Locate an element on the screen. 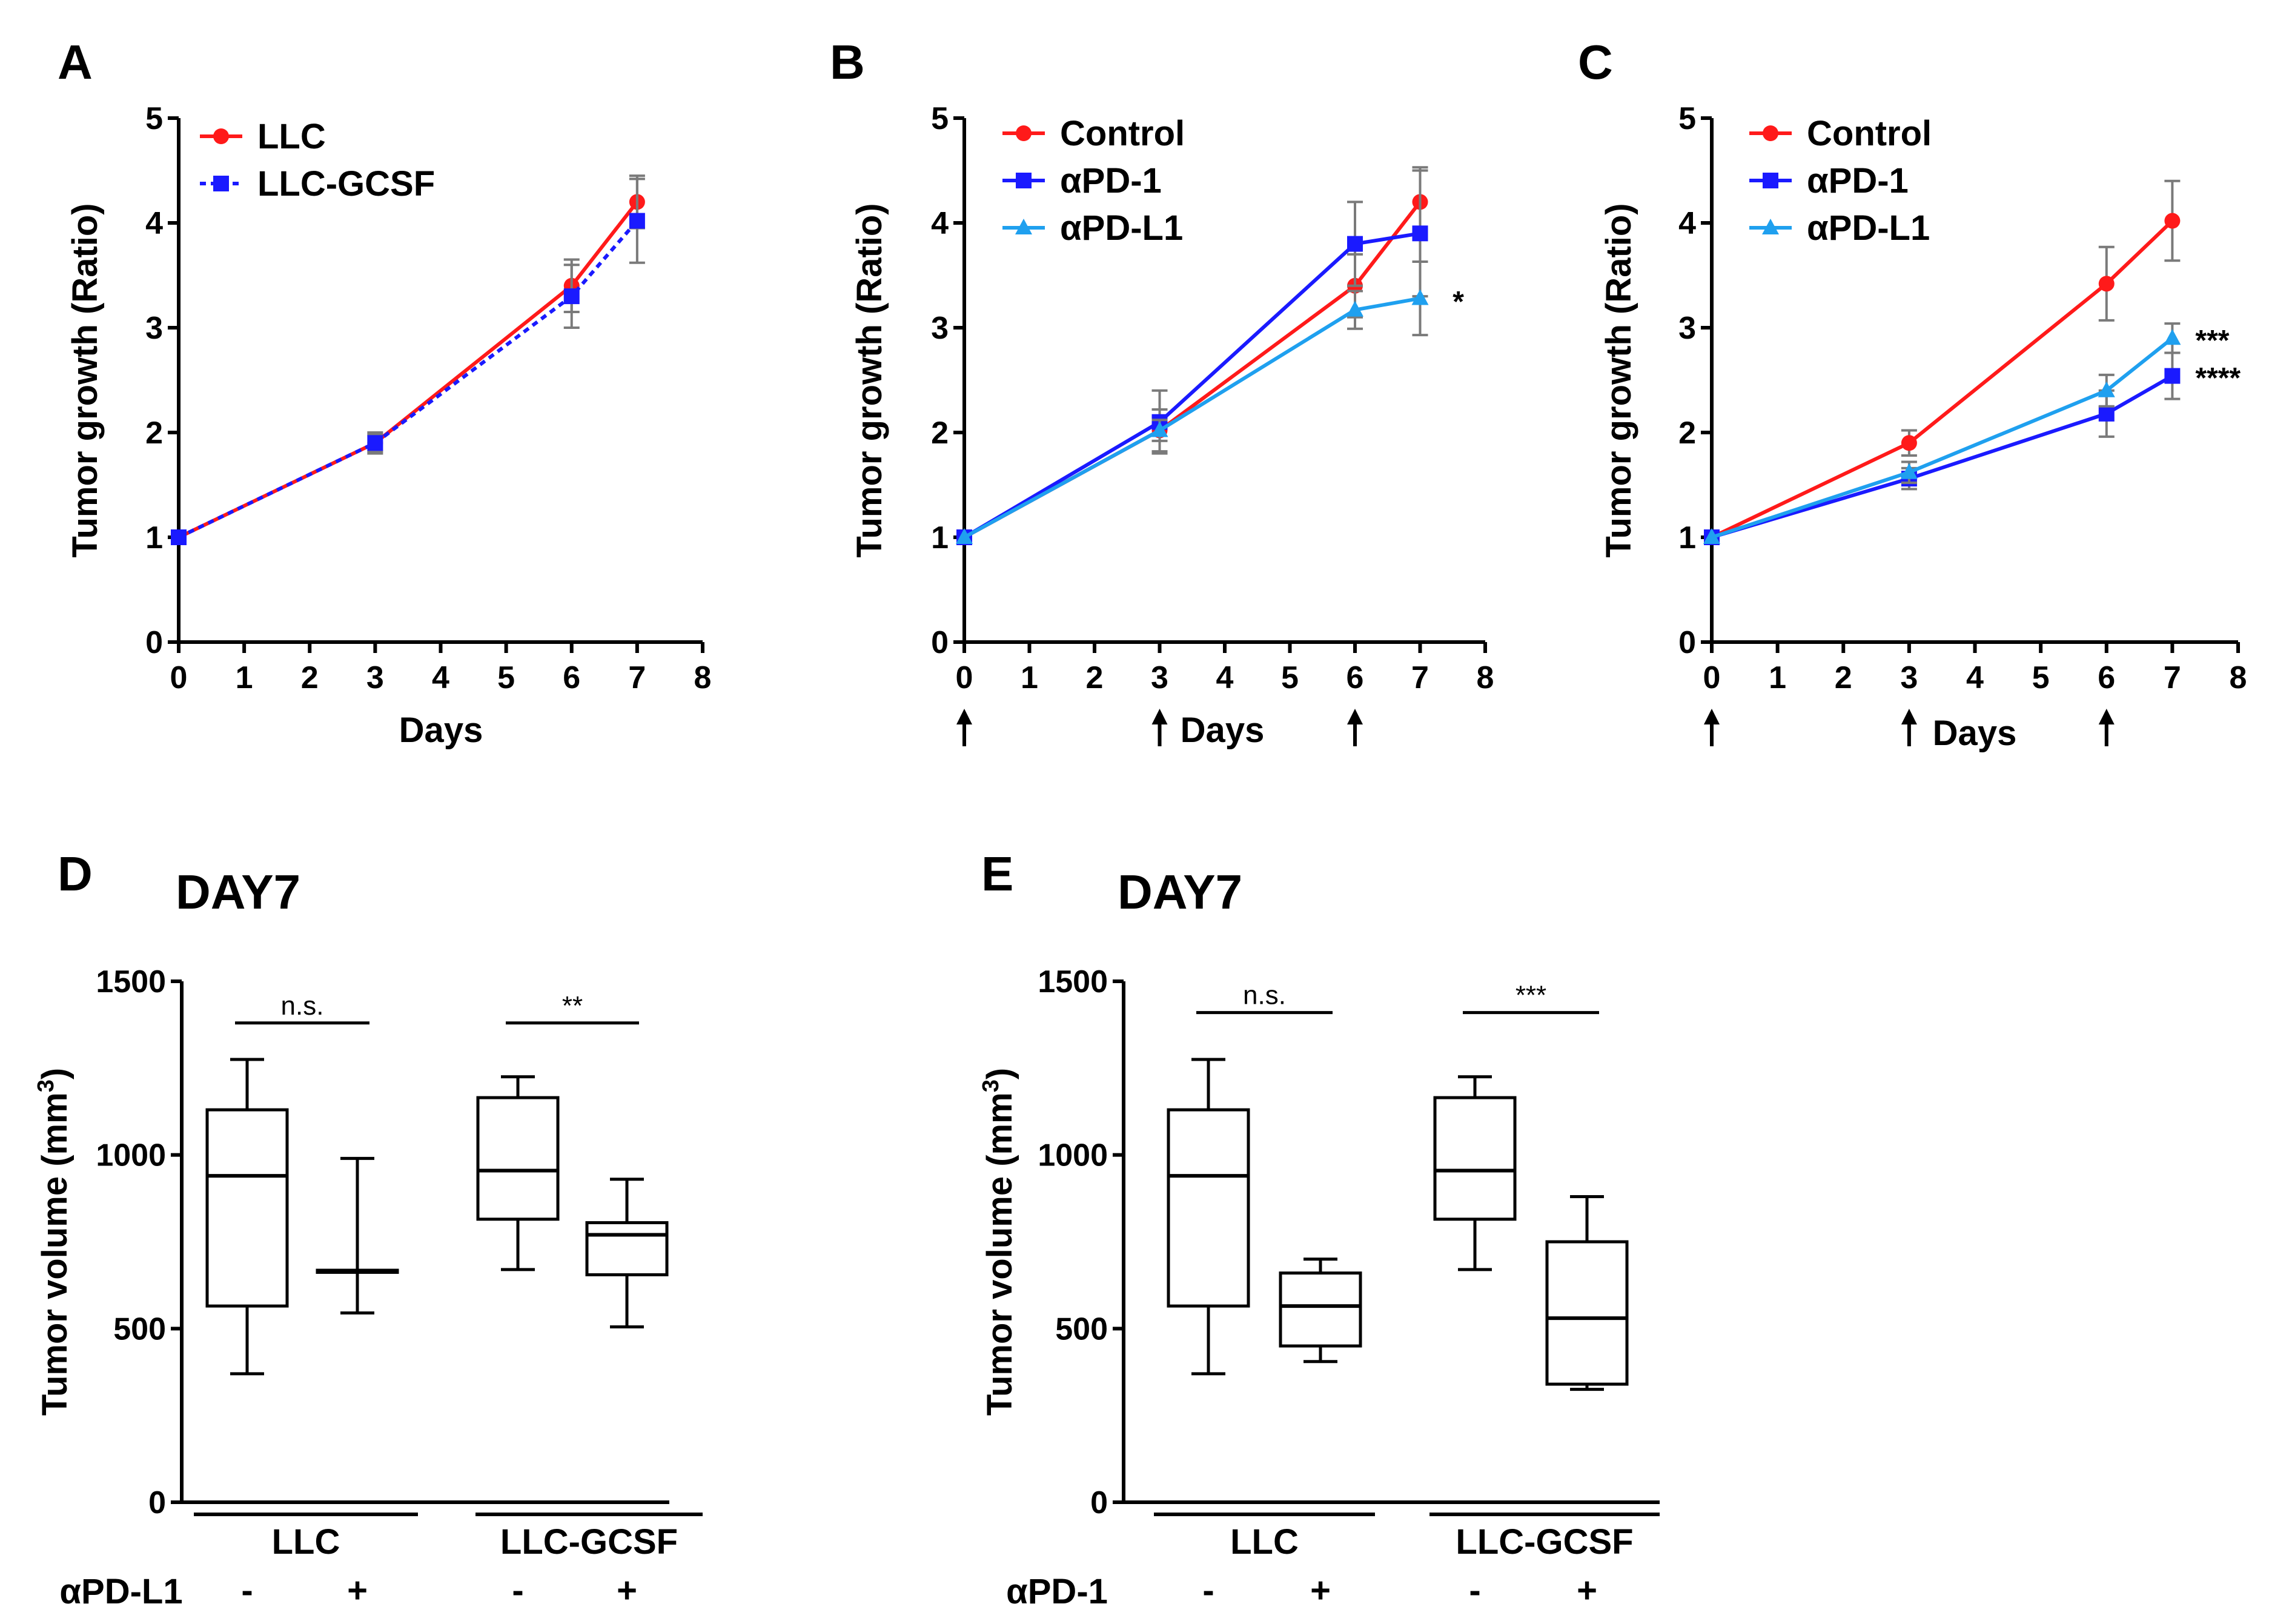  x-tick-label: 5 is located at coordinates (1290, 677).